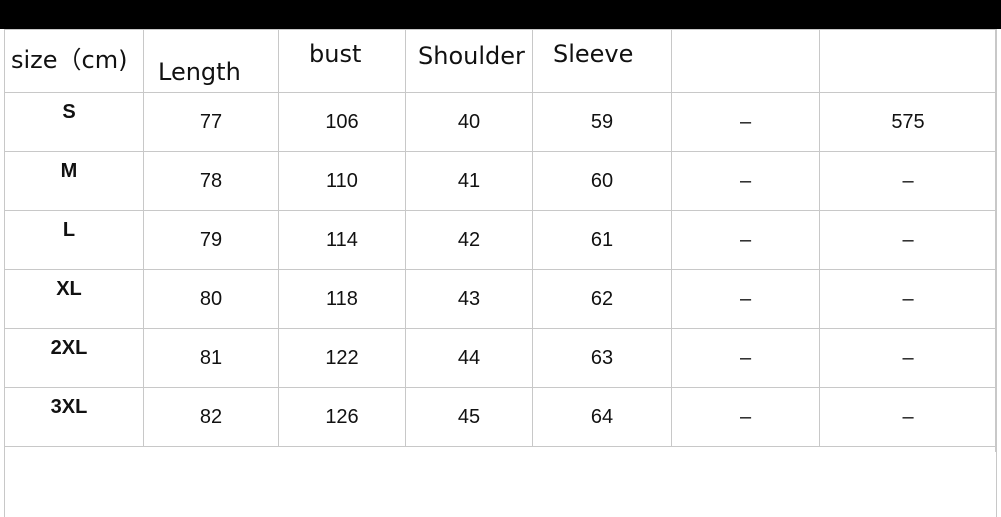 The width and height of the screenshot is (1001, 517). Describe the element at coordinates (469, 181) in the screenshot. I see `shoulder-value: 41` at that location.